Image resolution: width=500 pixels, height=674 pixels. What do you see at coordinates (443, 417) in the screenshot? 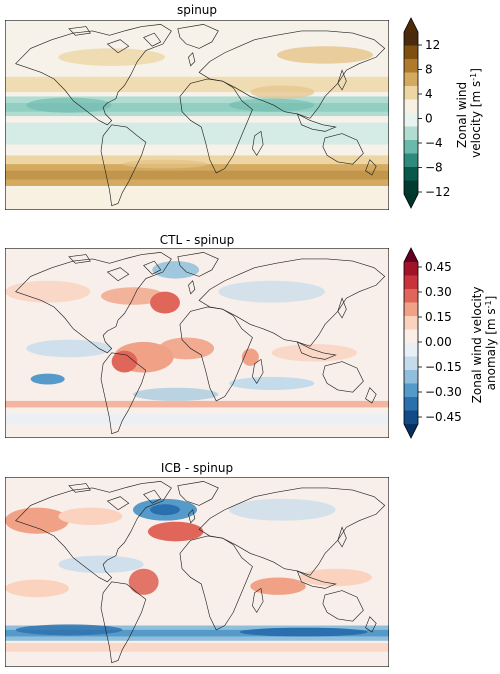
I see `colorbar-tick-label: −0.45` at bounding box center [443, 417].